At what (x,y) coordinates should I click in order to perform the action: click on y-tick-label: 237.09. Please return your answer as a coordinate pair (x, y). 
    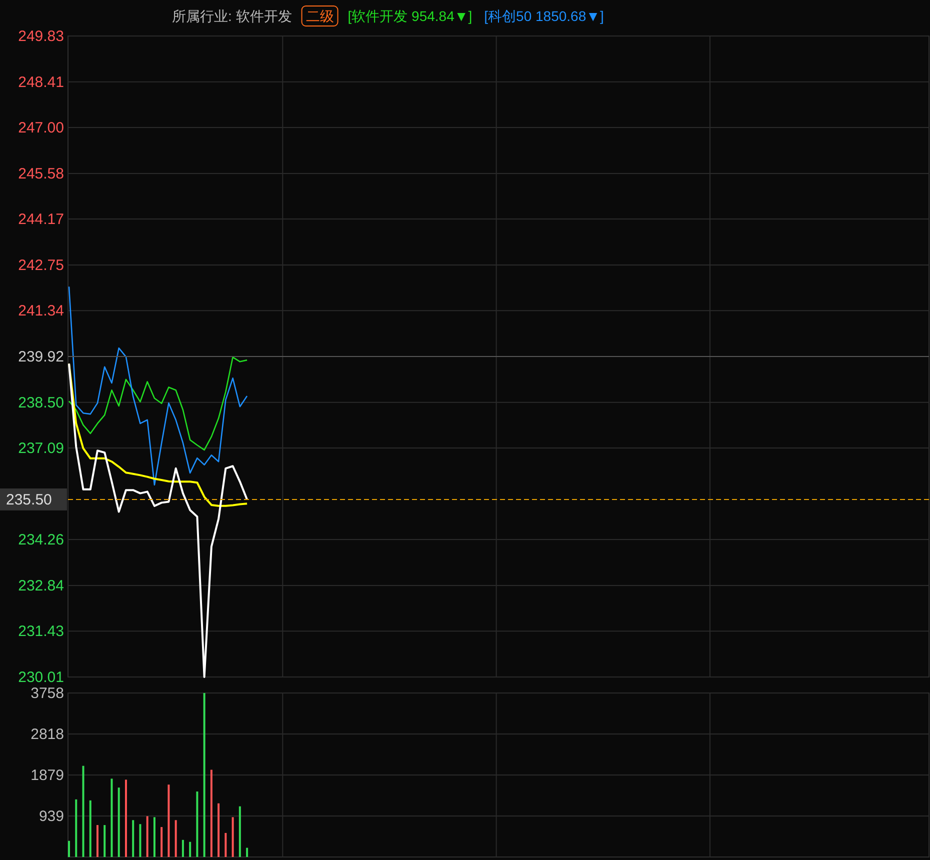
    Looking at the image, I should click on (41, 449).